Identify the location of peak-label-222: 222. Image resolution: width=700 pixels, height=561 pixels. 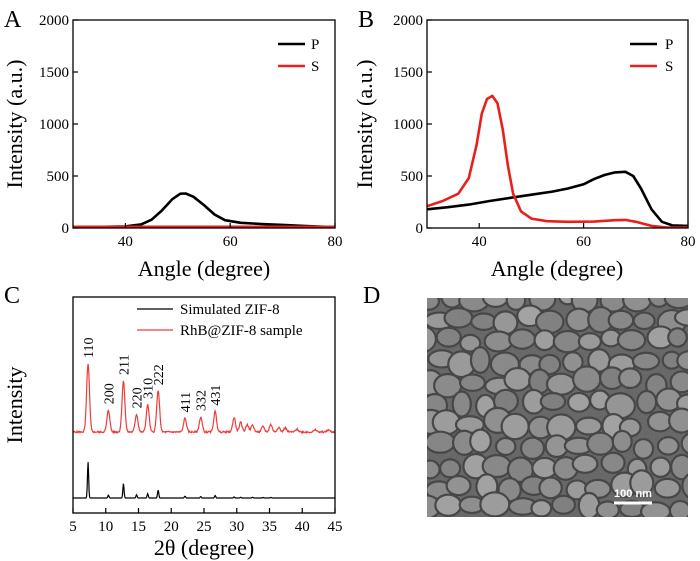
(159, 374).